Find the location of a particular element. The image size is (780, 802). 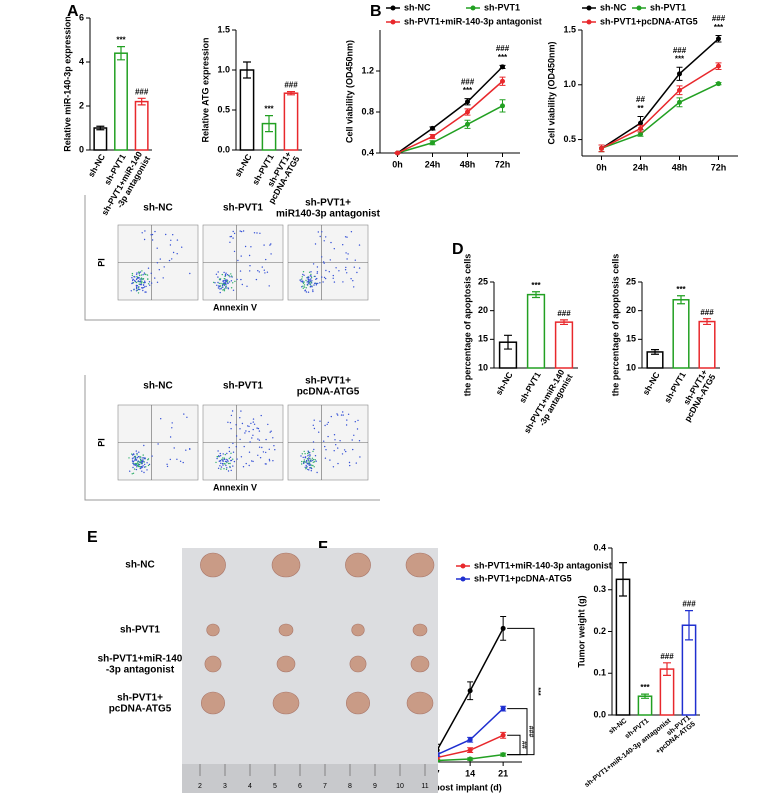

y-tick-label: 1.5 is located at coordinates (223, 29).